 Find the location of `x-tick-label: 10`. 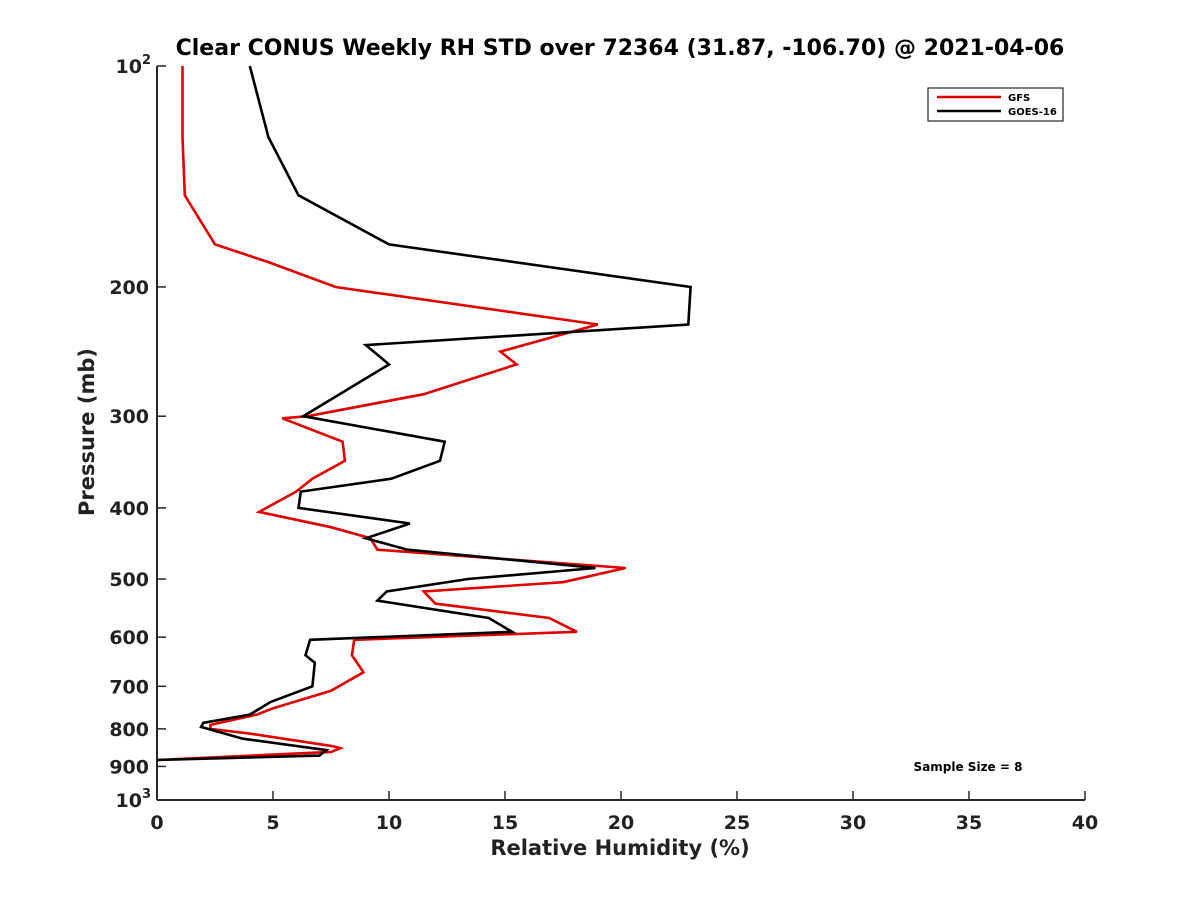

x-tick-label: 10 is located at coordinates (389, 823).